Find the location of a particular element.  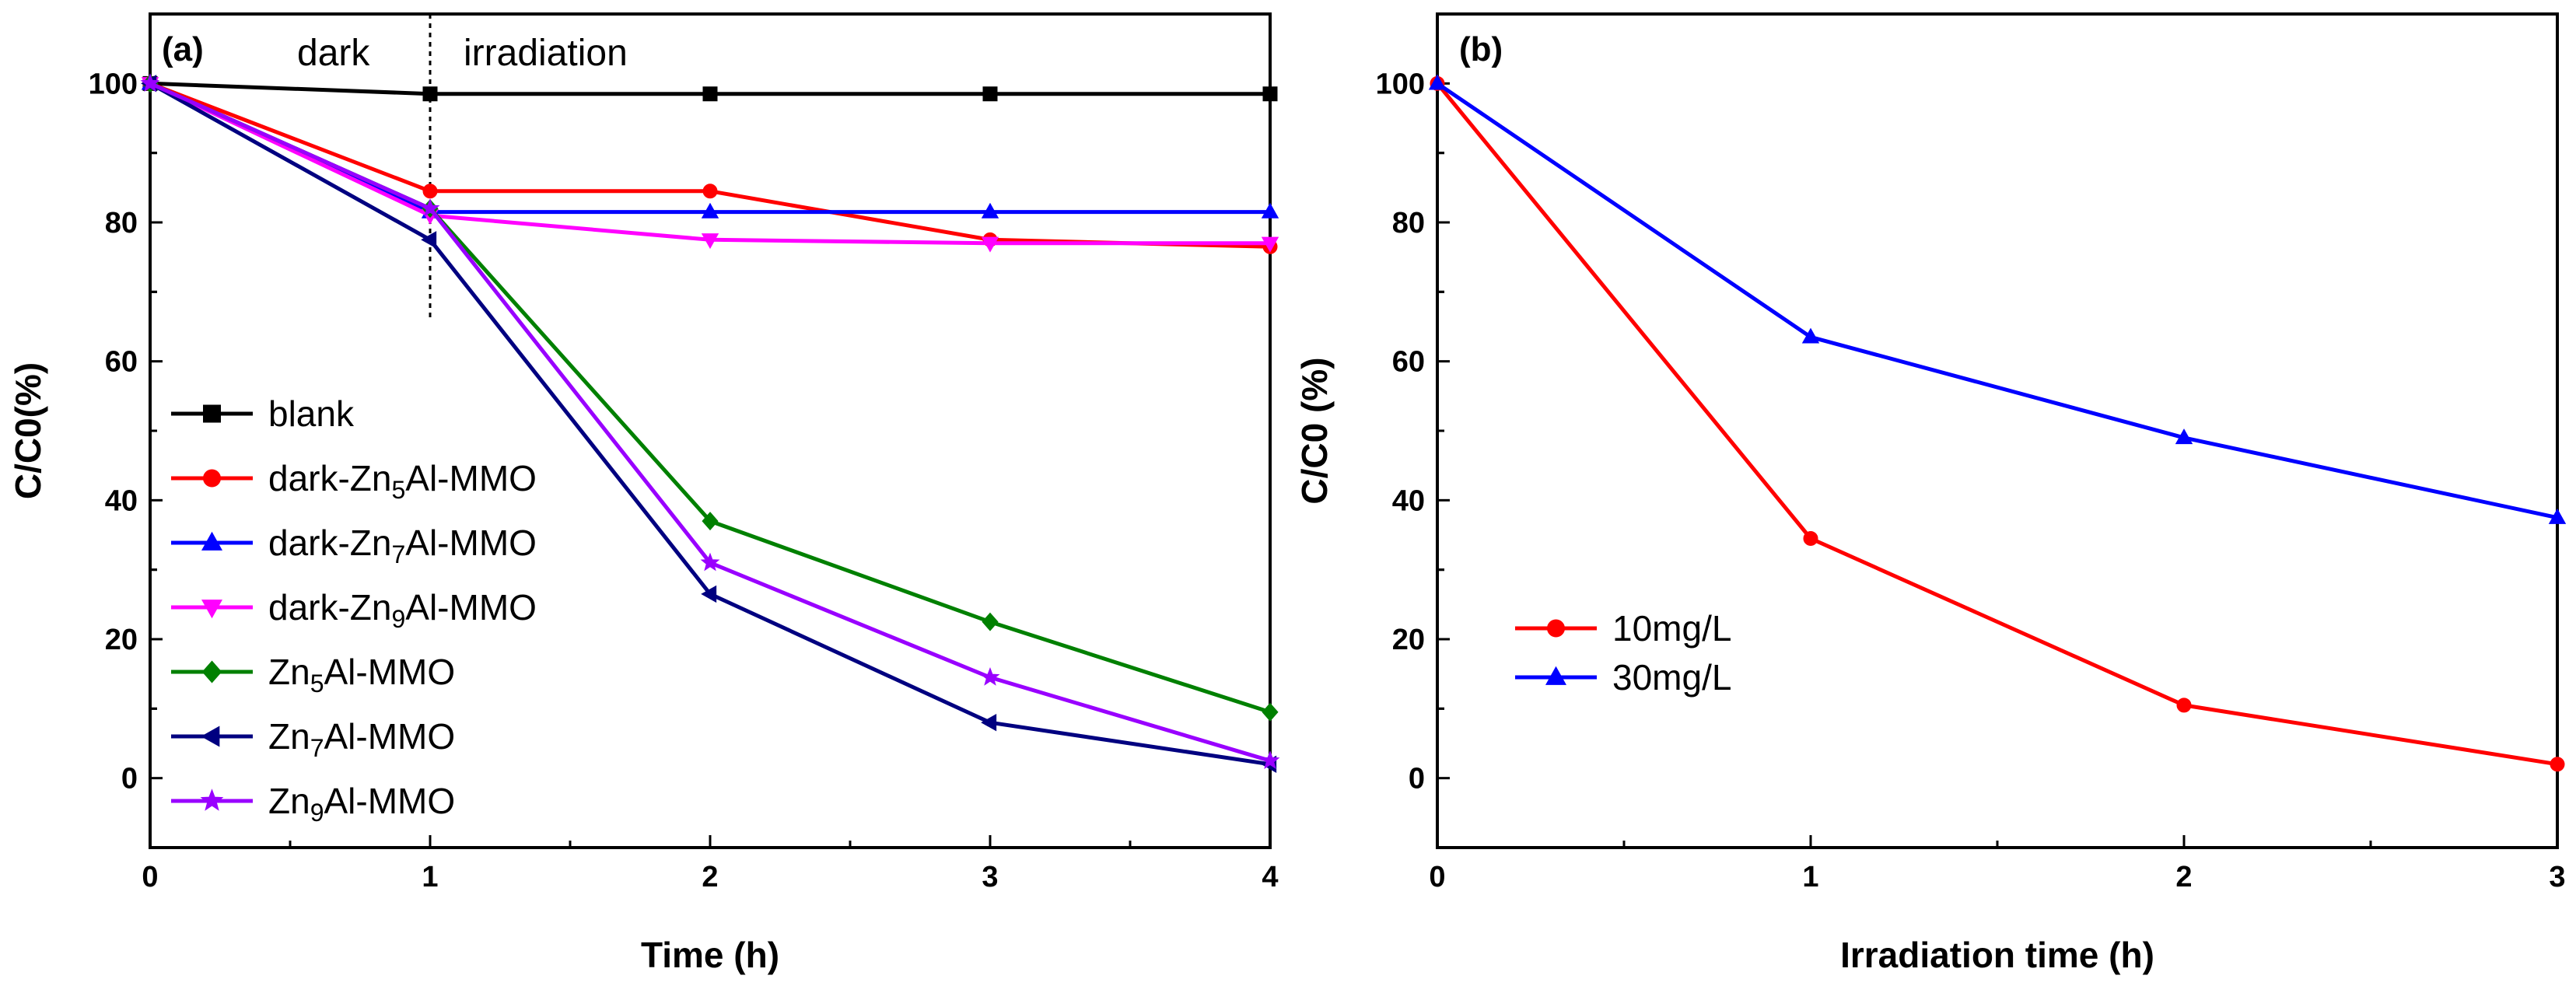

series-line-dark-zn5al-mmo is located at coordinates (710, 165).